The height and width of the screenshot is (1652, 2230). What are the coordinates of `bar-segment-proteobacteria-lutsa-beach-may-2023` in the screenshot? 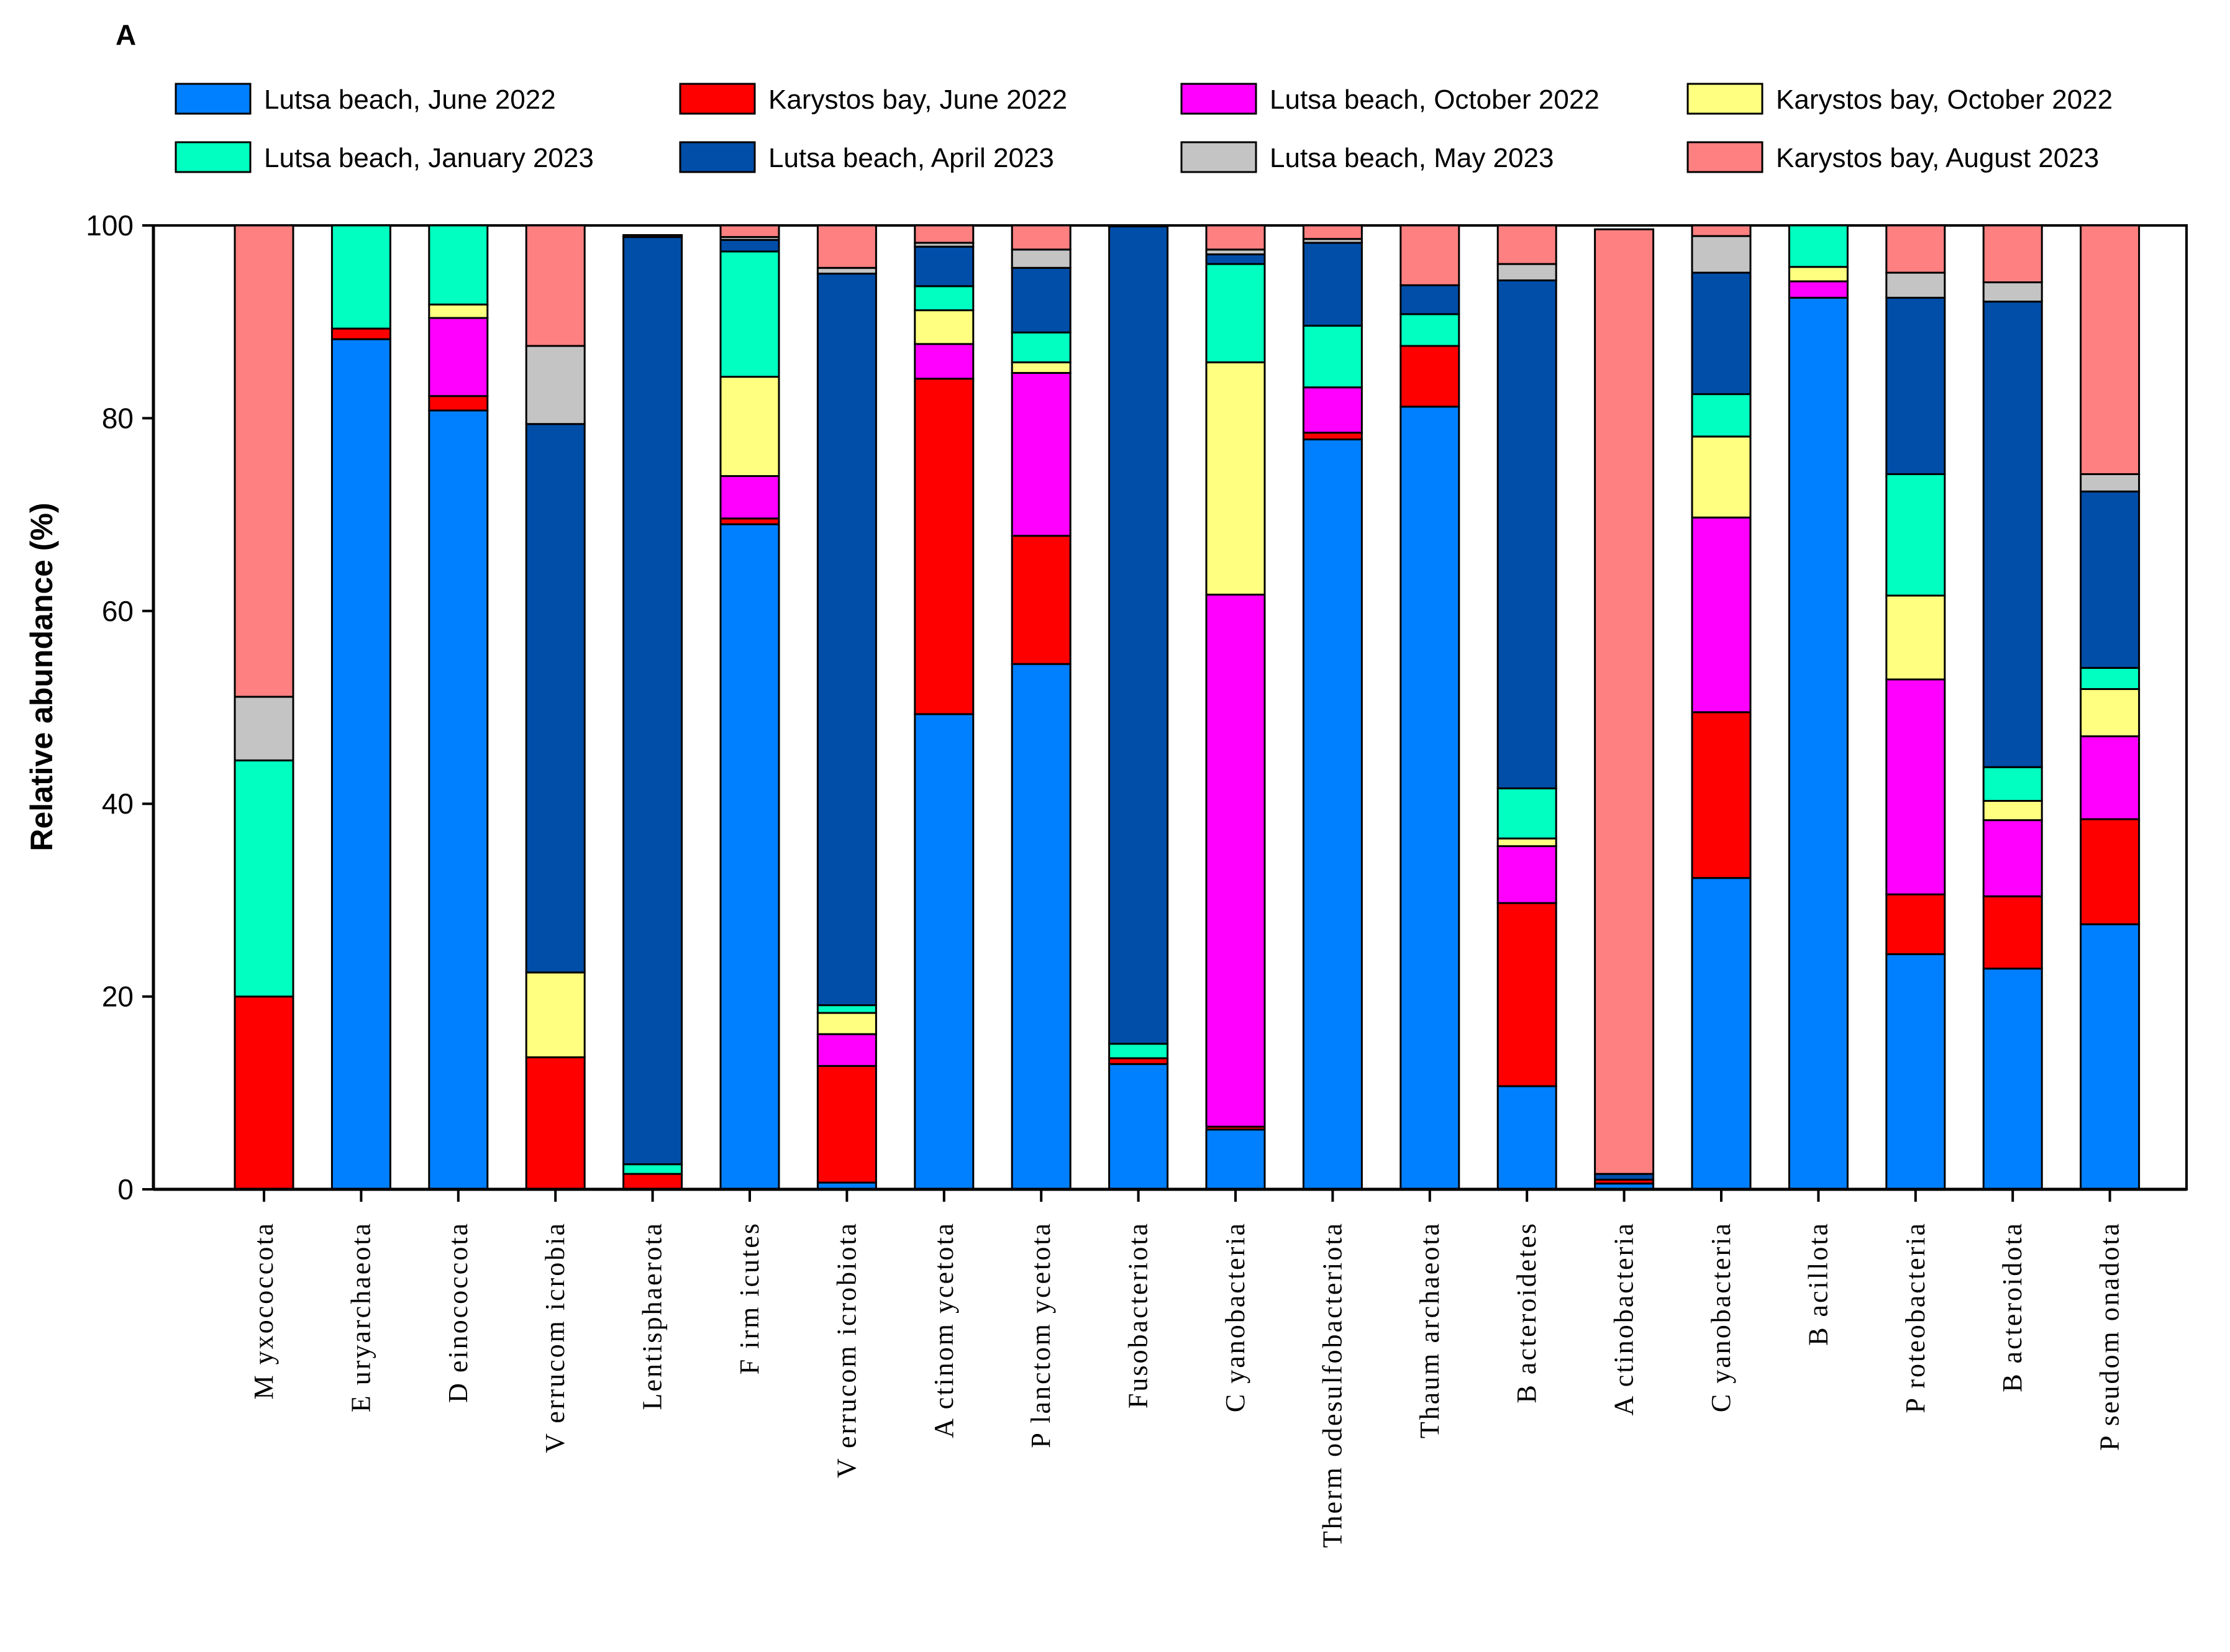 It's located at (1915, 285).